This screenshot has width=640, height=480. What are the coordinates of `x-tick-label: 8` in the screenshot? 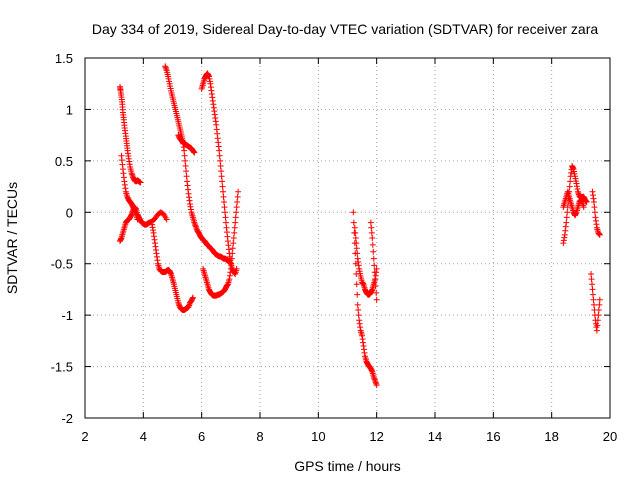 It's located at (259, 436).